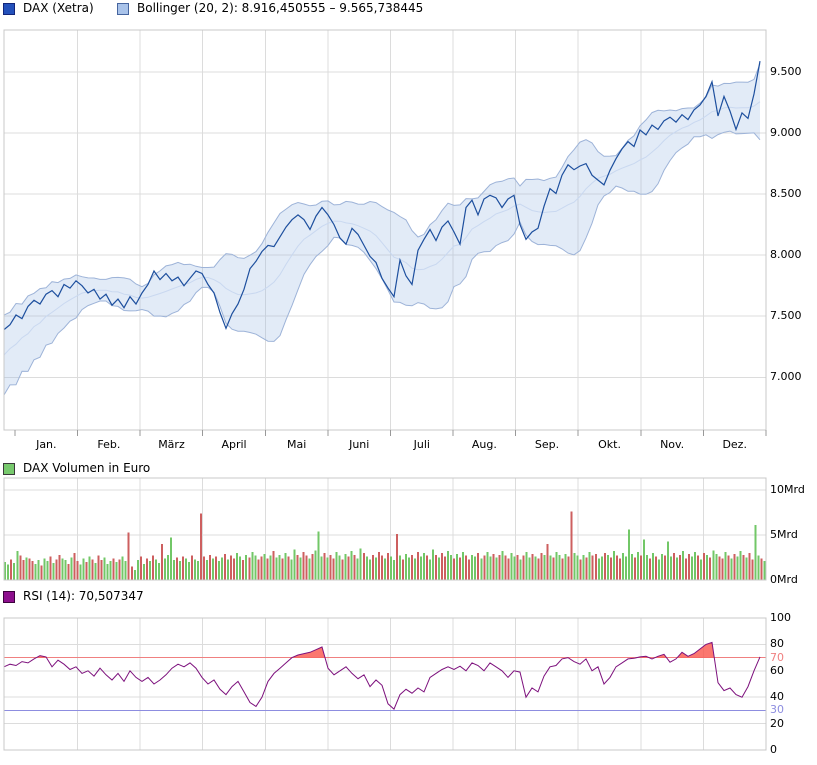  I want to click on price-ytick-7500: 7.500, so click(786, 316).